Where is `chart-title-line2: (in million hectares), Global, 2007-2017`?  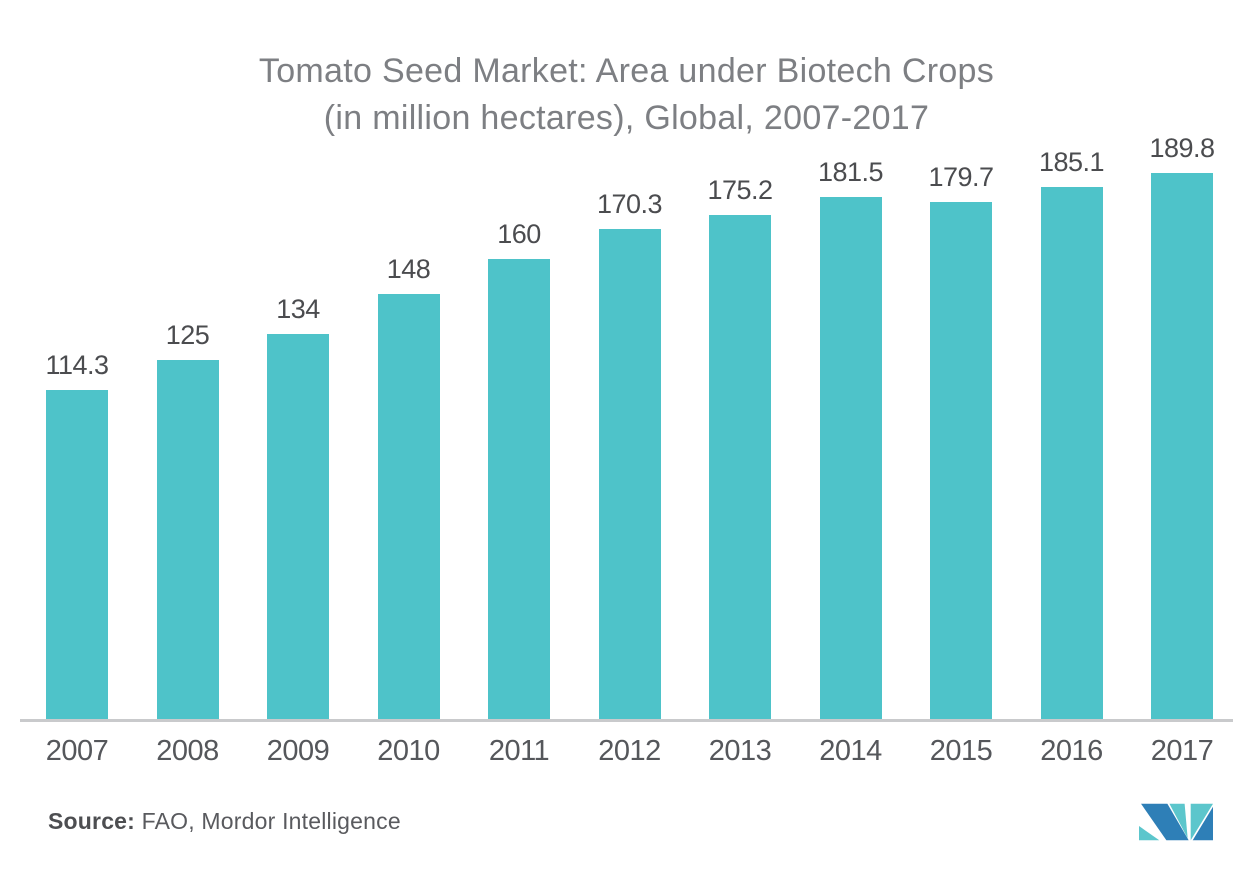 chart-title-line2: (in million hectares), Global, 2007-2017 is located at coordinates (626, 118).